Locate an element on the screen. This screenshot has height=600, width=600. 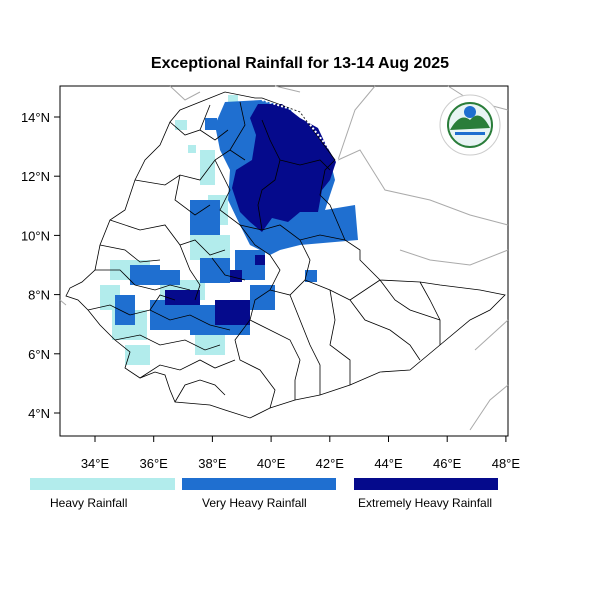
extremely-heavy-rainfall-areas is located at coordinates (250, 214).